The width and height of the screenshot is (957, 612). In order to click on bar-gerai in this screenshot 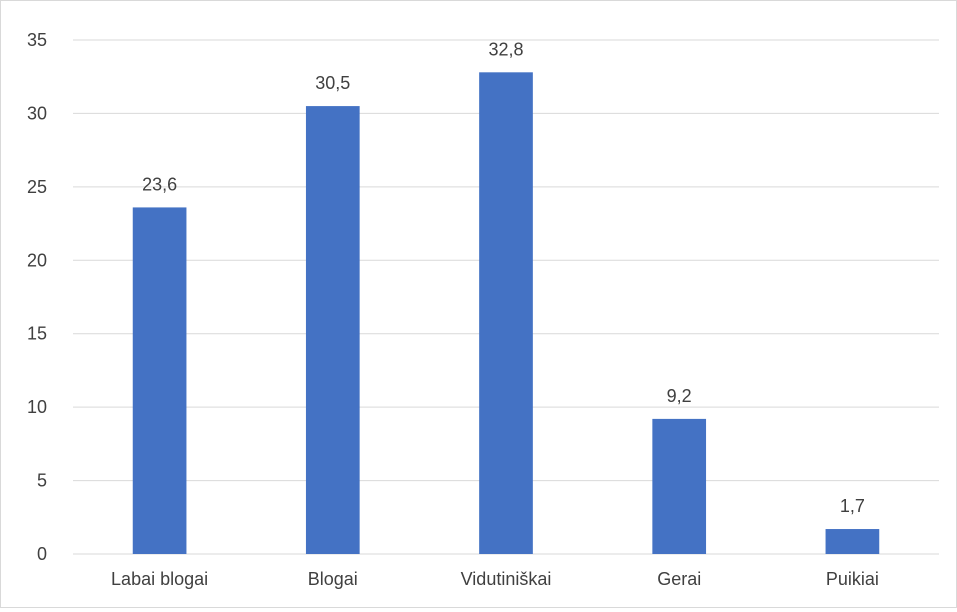, I will do `click(679, 486)`.